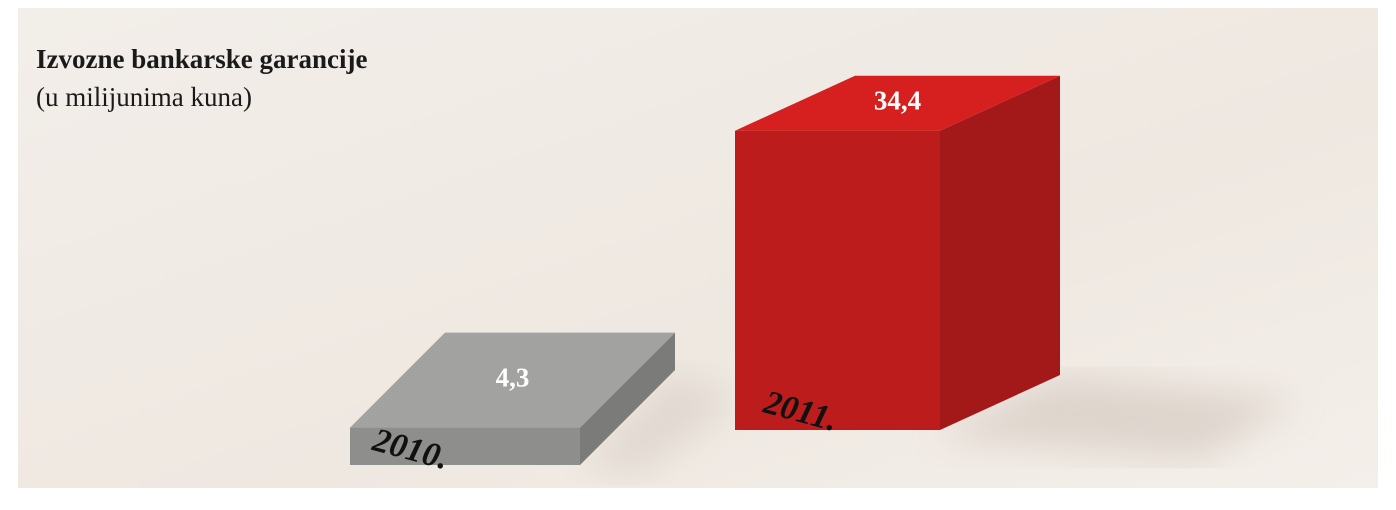  What do you see at coordinates (144, 97) in the screenshot?
I see `chart-subtitle: (u milijunima kuna)` at bounding box center [144, 97].